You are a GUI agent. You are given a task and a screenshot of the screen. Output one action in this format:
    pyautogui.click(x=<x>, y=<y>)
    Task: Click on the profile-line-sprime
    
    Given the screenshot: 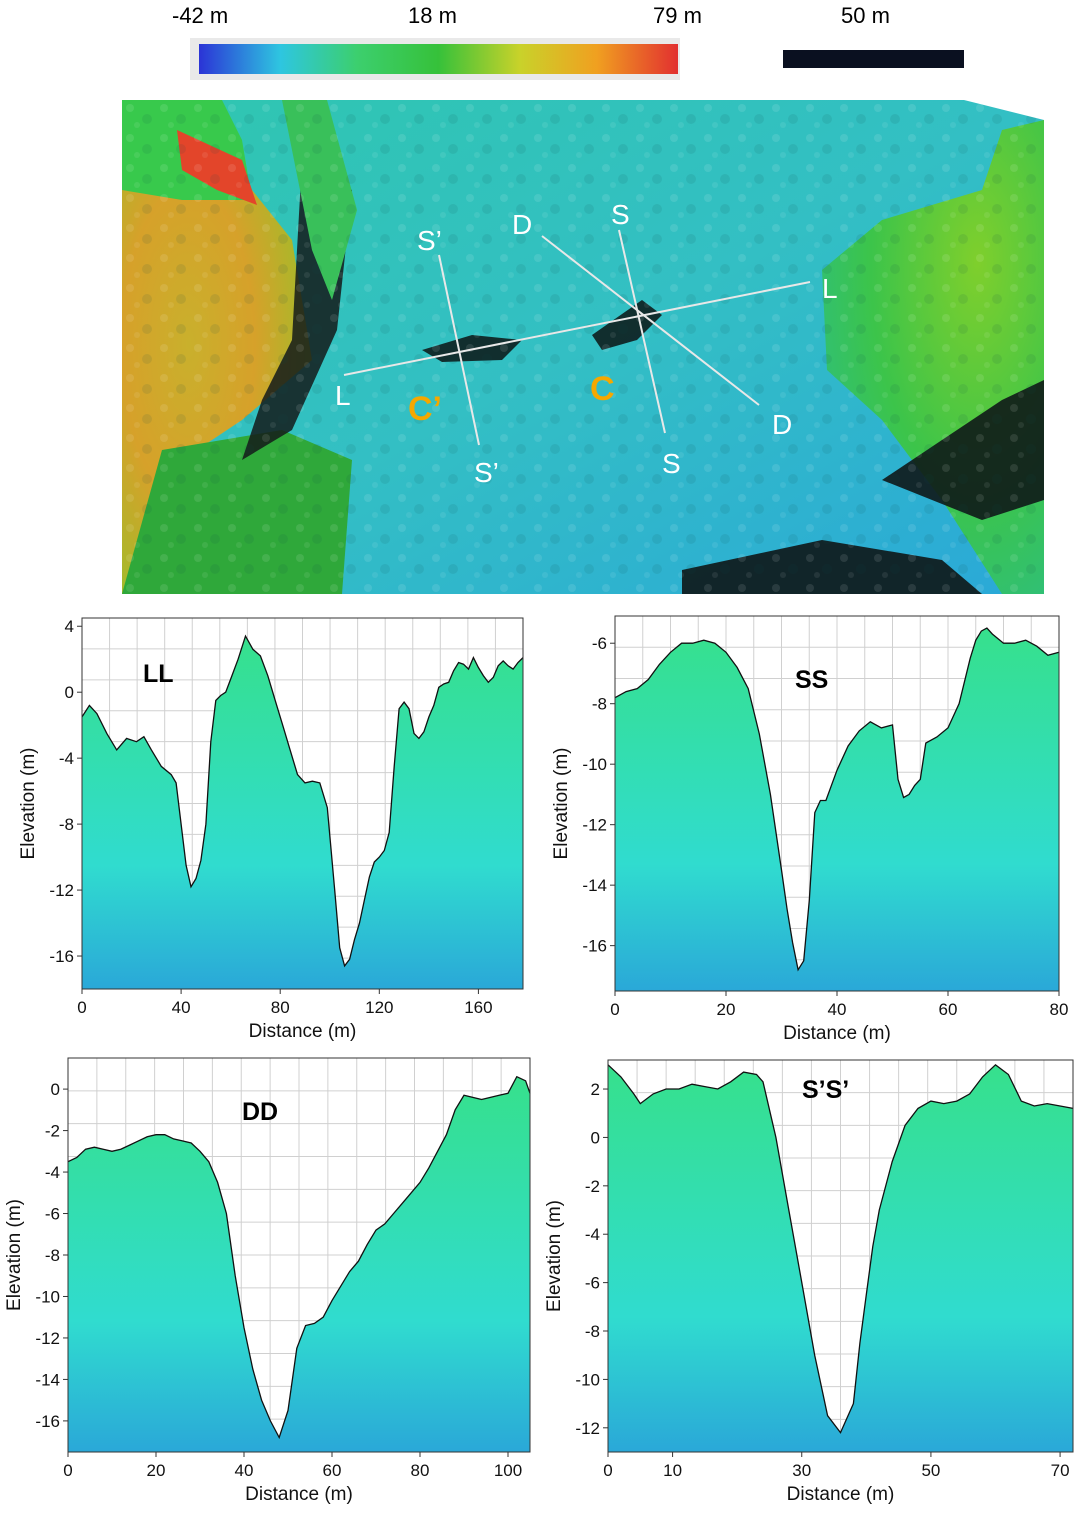 What is the action you would take?
    pyautogui.click(x=459, y=350)
    